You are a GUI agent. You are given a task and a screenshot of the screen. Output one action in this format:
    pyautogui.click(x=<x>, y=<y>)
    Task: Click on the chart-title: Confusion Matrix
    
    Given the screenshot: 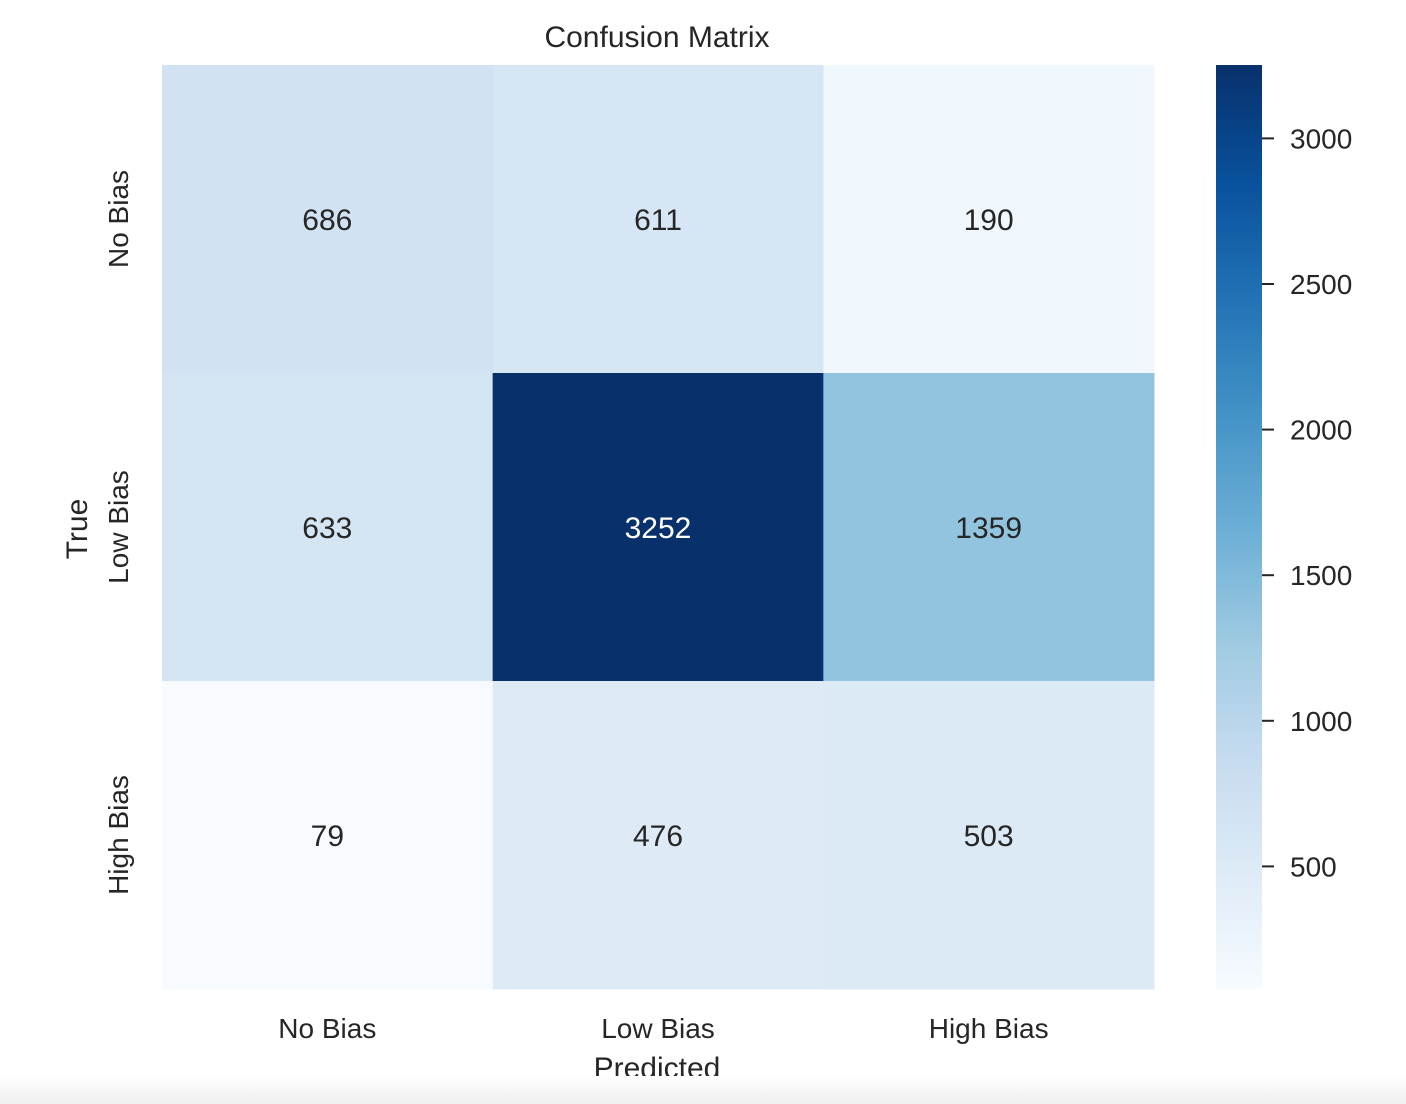 What is the action you would take?
    pyautogui.click(x=656, y=37)
    